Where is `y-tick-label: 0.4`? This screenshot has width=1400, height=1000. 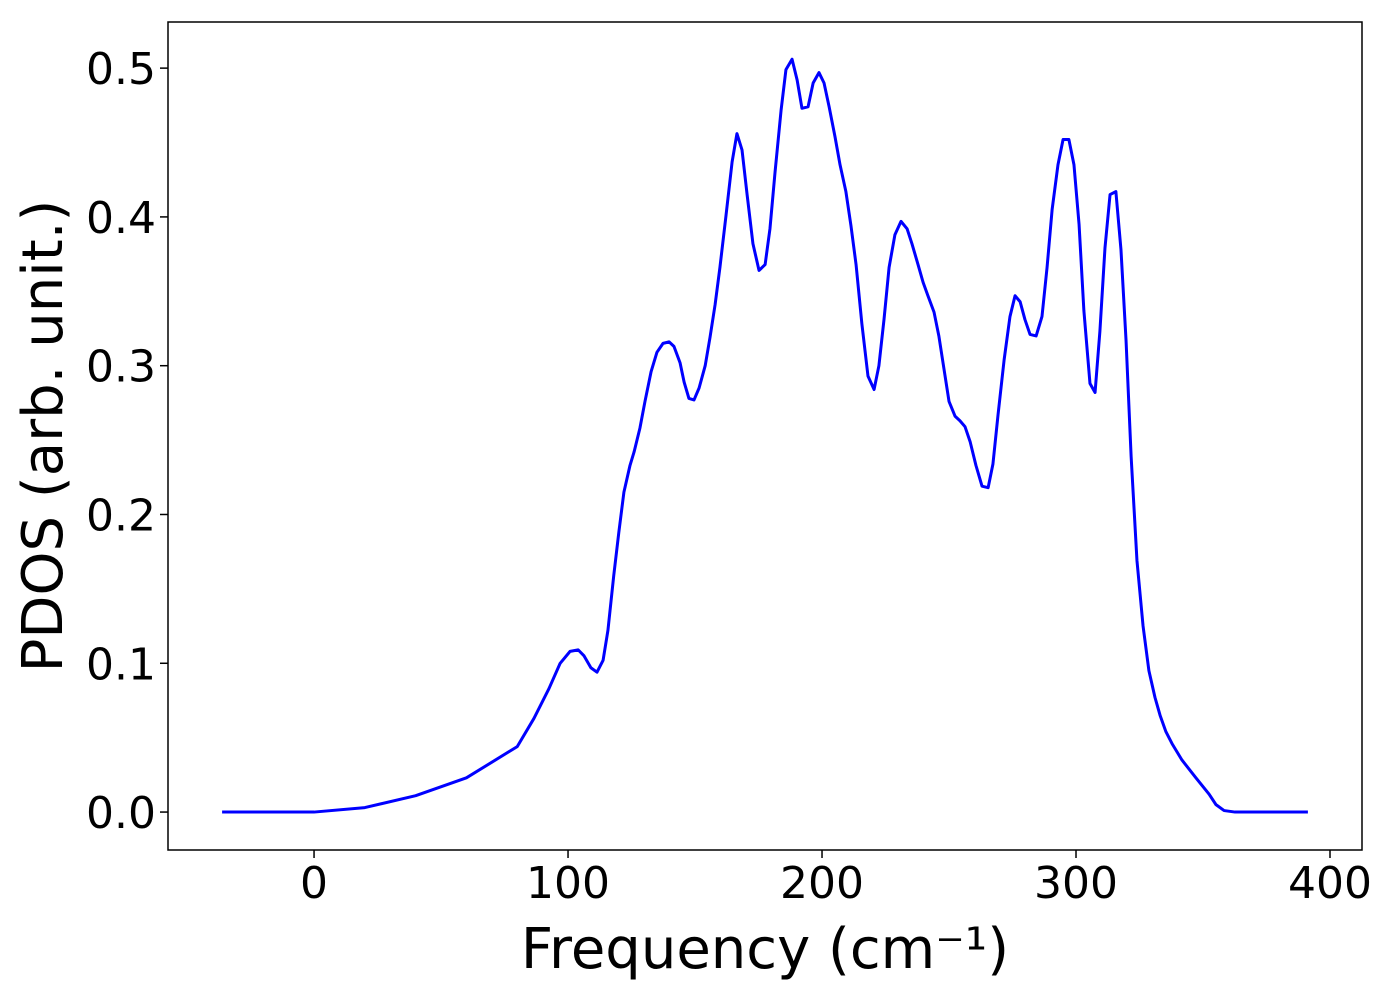
y-tick-label: 0.4 is located at coordinates (121, 218).